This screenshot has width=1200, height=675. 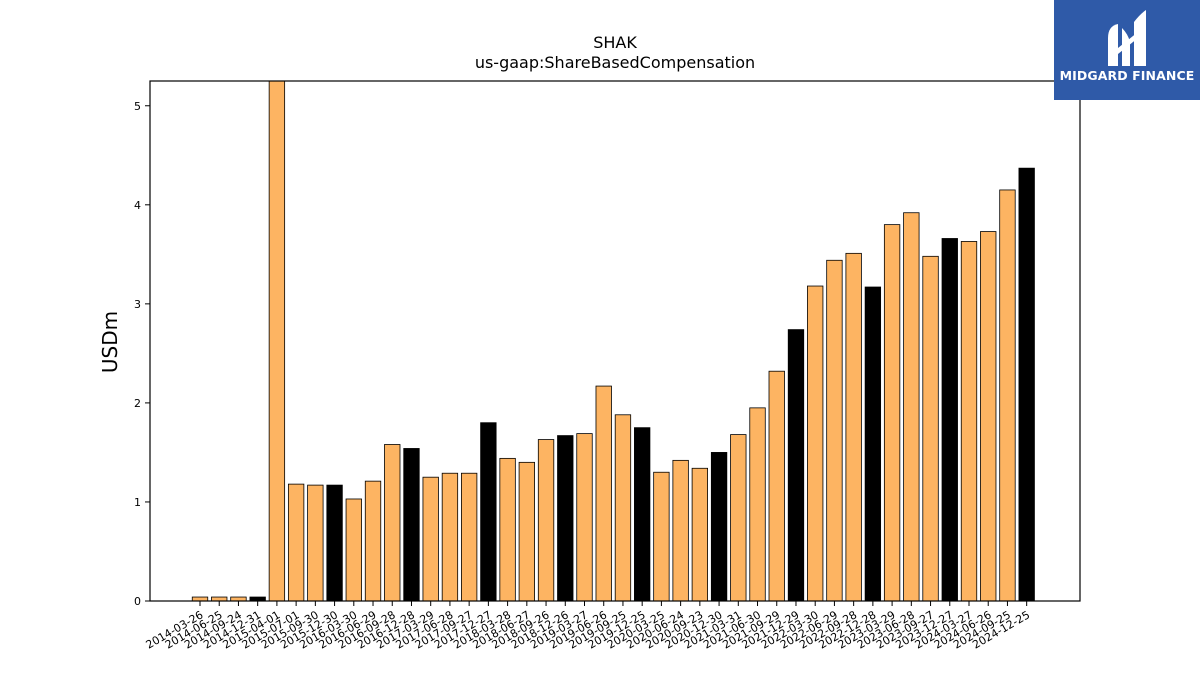 What do you see at coordinates (615, 42) in the screenshot?
I see `chart-title: SHAK` at bounding box center [615, 42].